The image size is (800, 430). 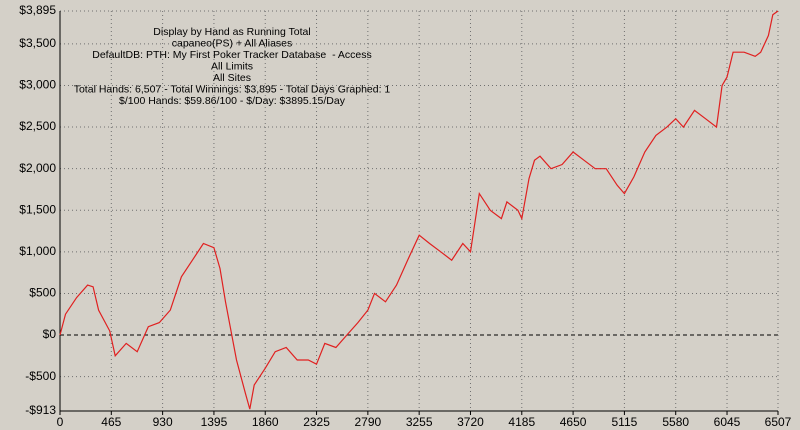 I want to click on annotation: All Limits, so click(x=232, y=66).